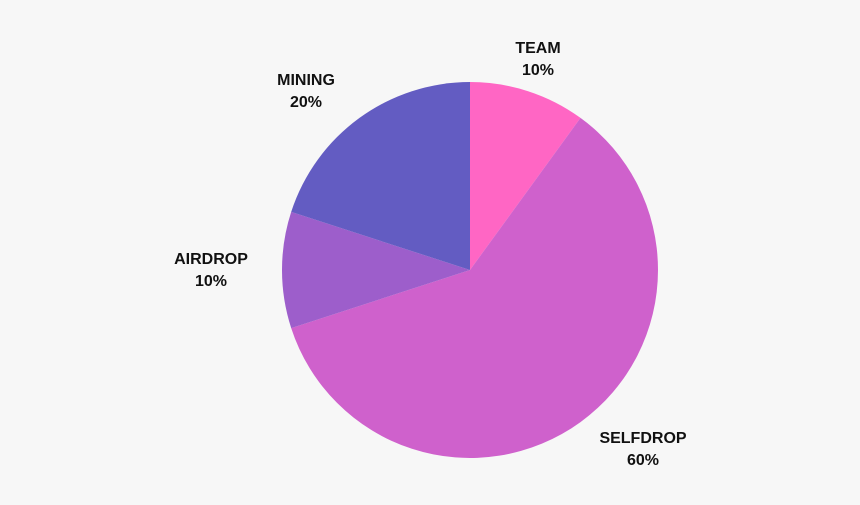 This screenshot has width=860, height=505. Describe the element at coordinates (525, 175) in the screenshot. I see `pie-slice-team` at that location.